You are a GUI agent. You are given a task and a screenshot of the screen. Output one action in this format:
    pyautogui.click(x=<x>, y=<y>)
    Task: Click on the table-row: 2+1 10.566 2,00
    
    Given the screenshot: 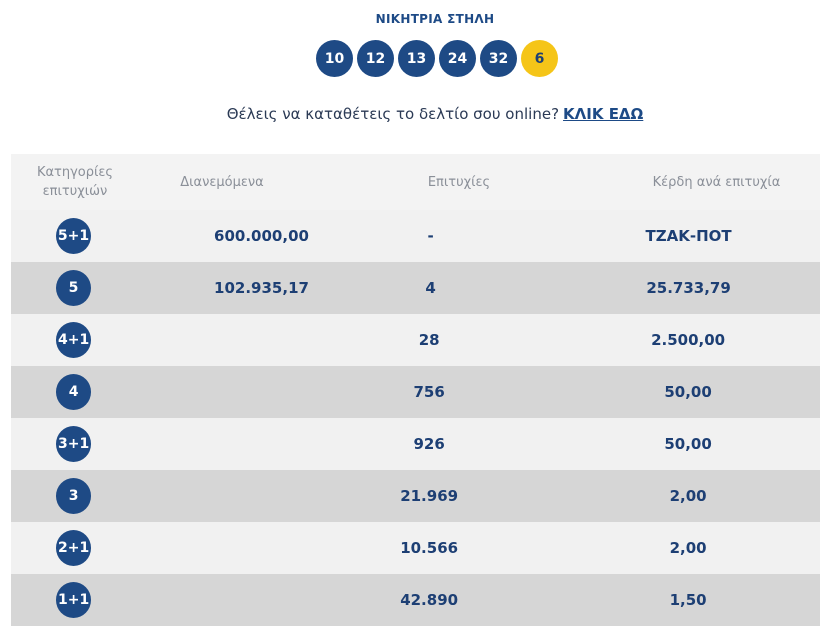 What is the action you would take?
    pyautogui.click(x=415, y=548)
    